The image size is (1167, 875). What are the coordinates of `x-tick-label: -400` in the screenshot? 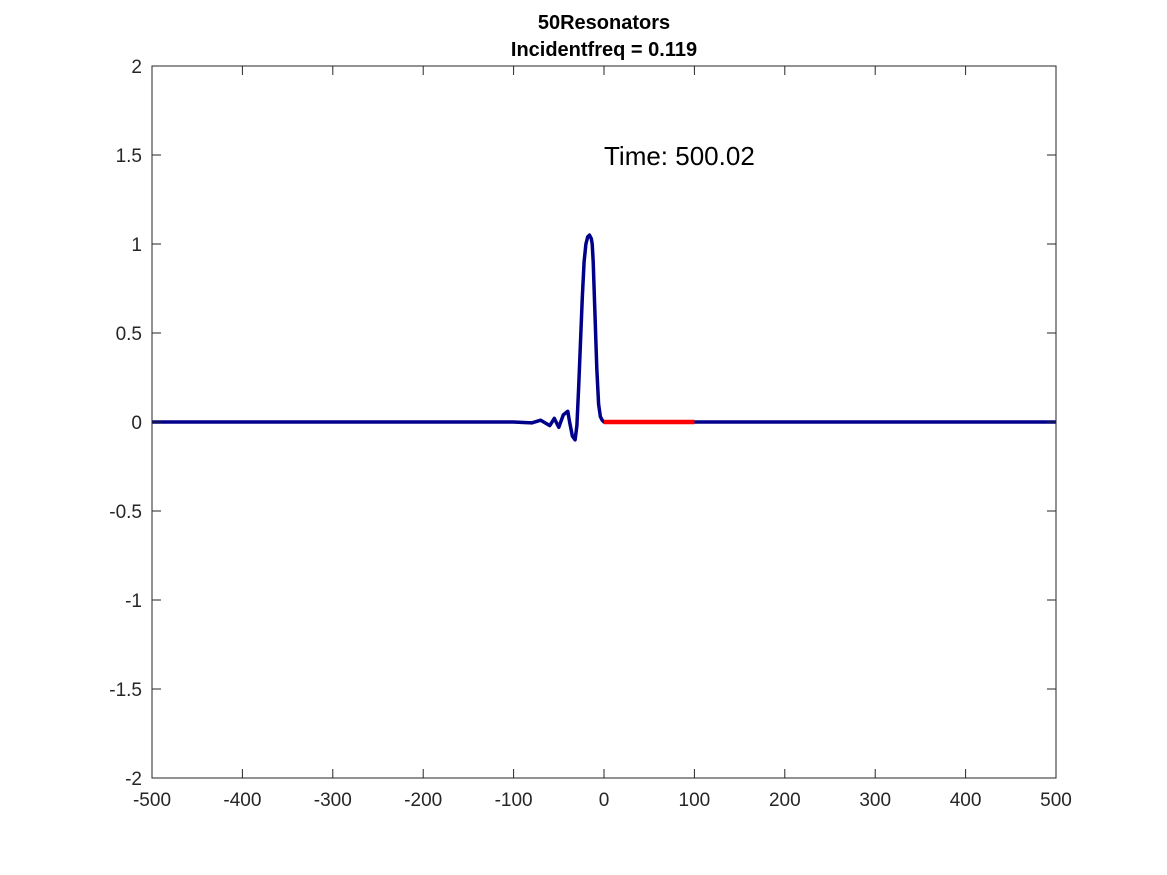 It's located at (242, 800).